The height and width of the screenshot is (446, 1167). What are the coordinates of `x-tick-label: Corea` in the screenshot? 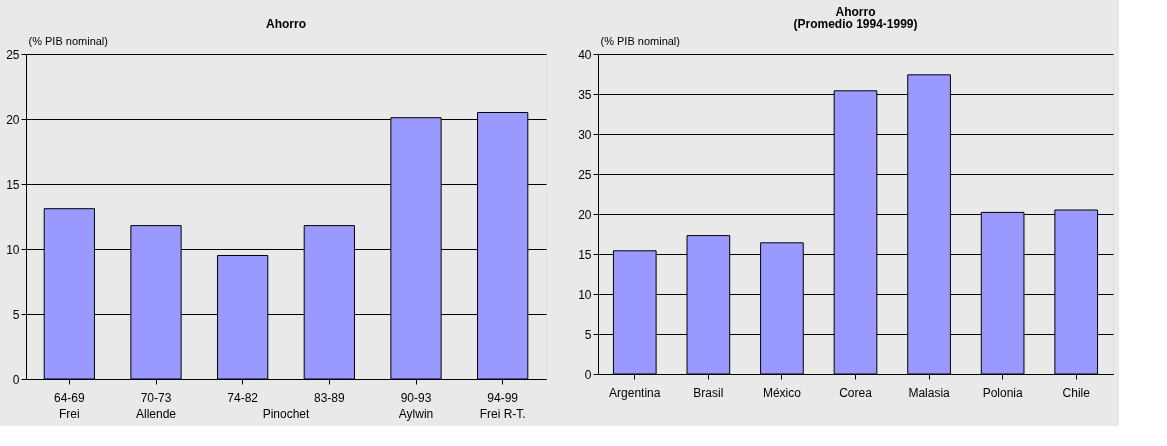 It's located at (856, 392).